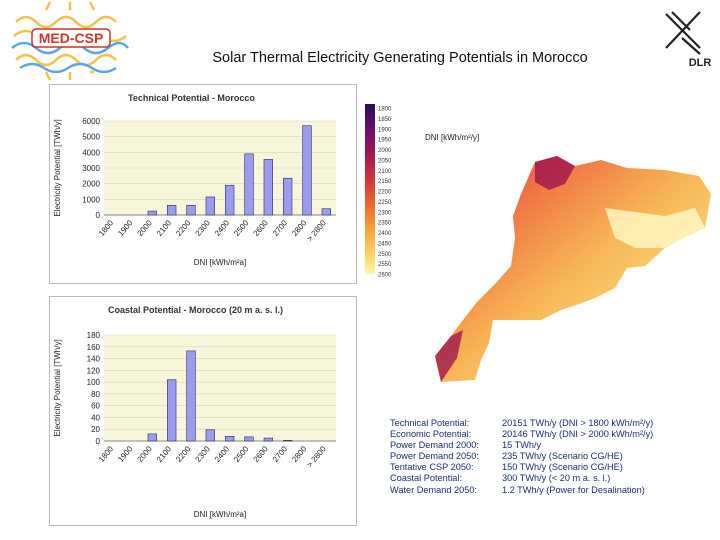  I want to click on logo-text: MED-CSP, so click(71, 38).